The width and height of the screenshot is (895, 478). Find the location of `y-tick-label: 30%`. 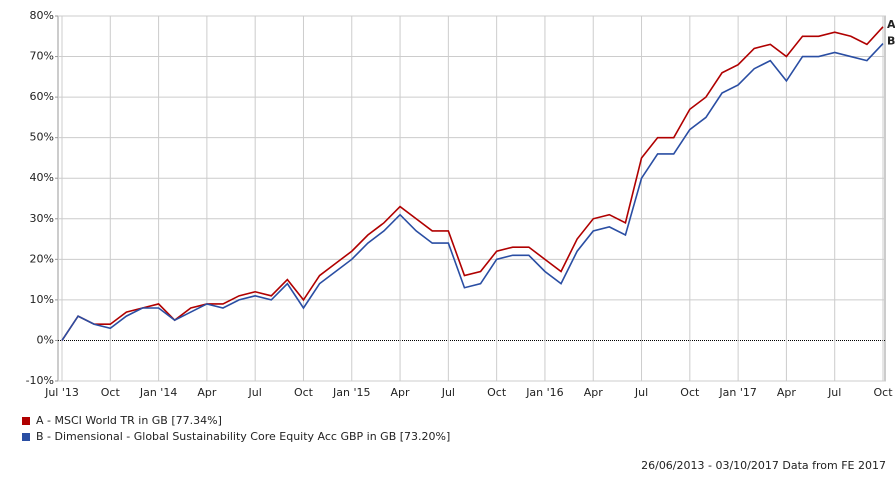

y-tick-label: 30% is located at coordinates (42, 218).